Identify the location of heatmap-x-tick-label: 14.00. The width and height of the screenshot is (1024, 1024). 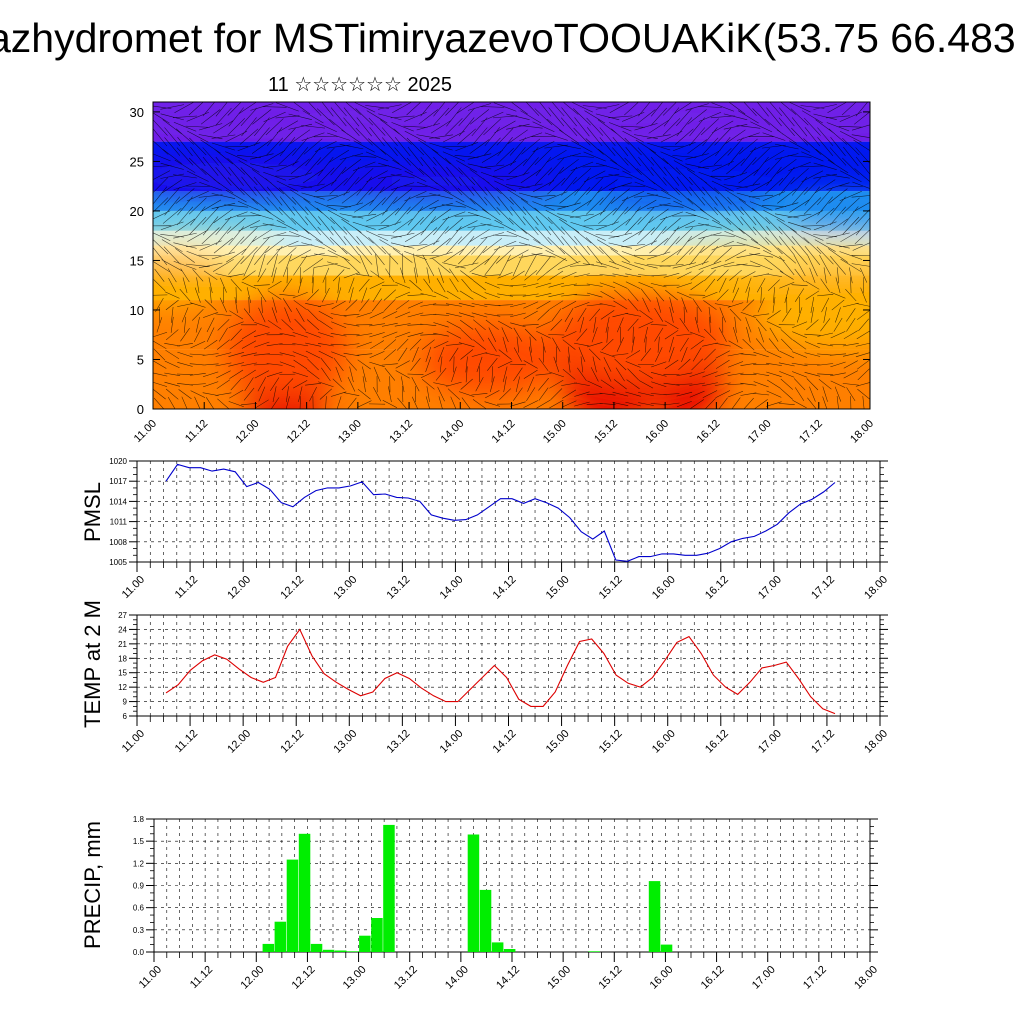
(452, 432).